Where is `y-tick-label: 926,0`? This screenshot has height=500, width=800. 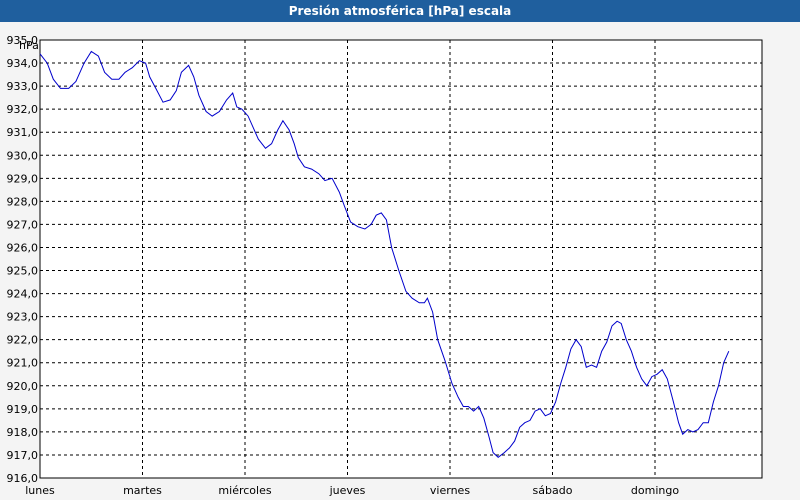
y-tick-label: 926,0 is located at coordinates (23, 247).